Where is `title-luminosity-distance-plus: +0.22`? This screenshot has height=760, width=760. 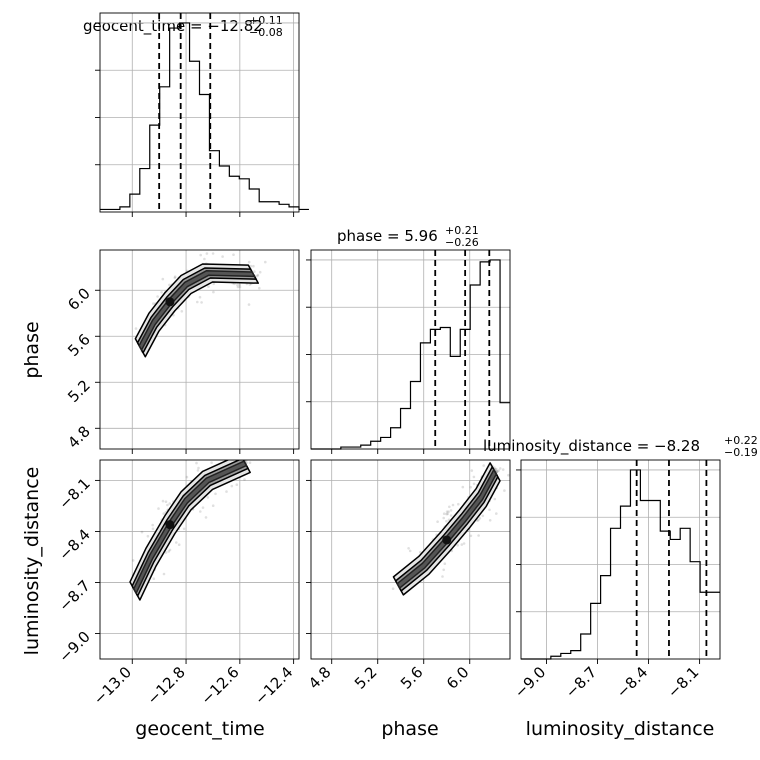 title-luminosity-distance-plus: +0.22 is located at coordinates (741, 440).